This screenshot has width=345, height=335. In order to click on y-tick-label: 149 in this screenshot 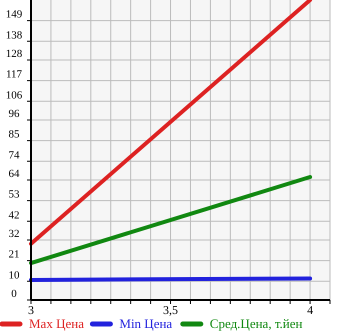, I will do `click(14, 14)`.